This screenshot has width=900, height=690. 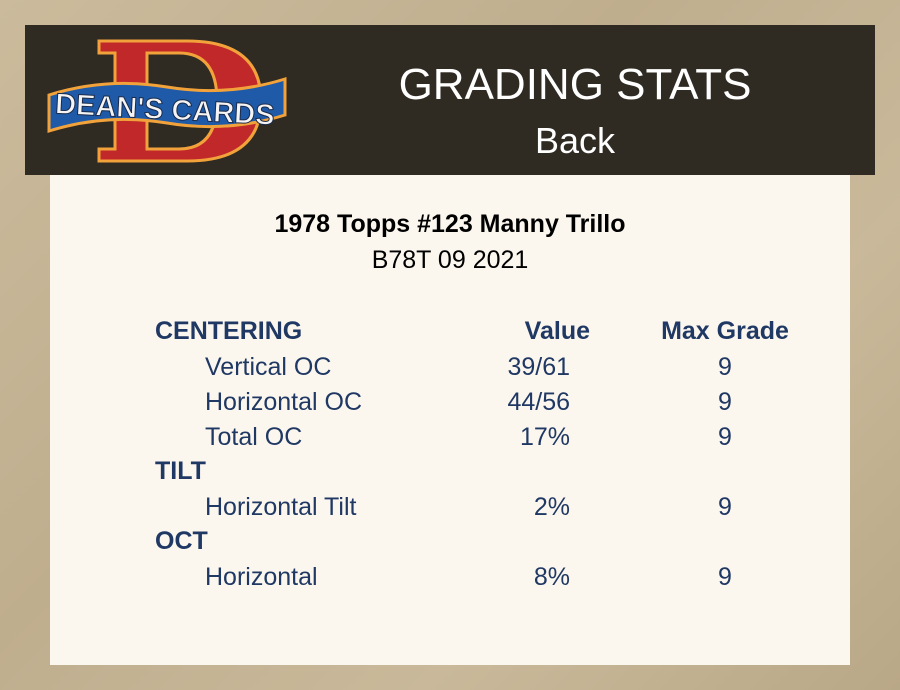 I want to click on page-title: GRADING STATS, so click(x=575, y=84).